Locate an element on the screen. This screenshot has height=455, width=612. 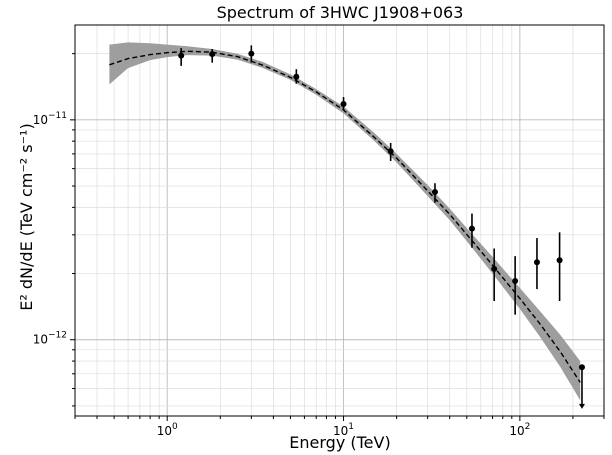
upper-limit-point is located at coordinates (581, 367).